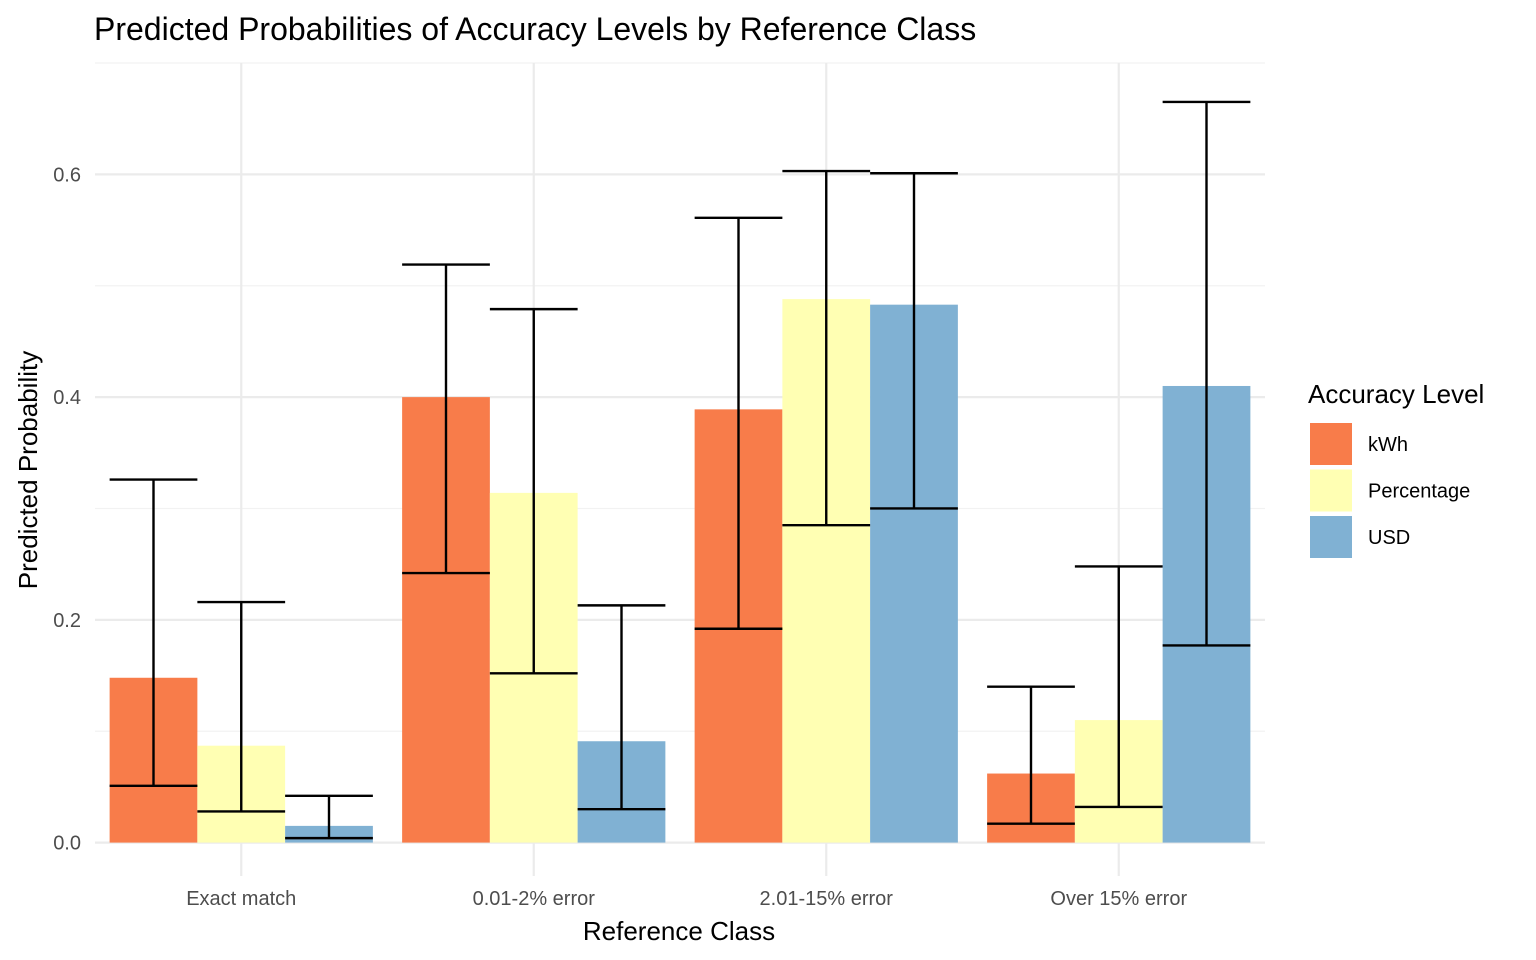  What do you see at coordinates (28, 470) in the screenshot?
I see `y-axis-title: Predicted Probability` at bounding box center [28, 470].